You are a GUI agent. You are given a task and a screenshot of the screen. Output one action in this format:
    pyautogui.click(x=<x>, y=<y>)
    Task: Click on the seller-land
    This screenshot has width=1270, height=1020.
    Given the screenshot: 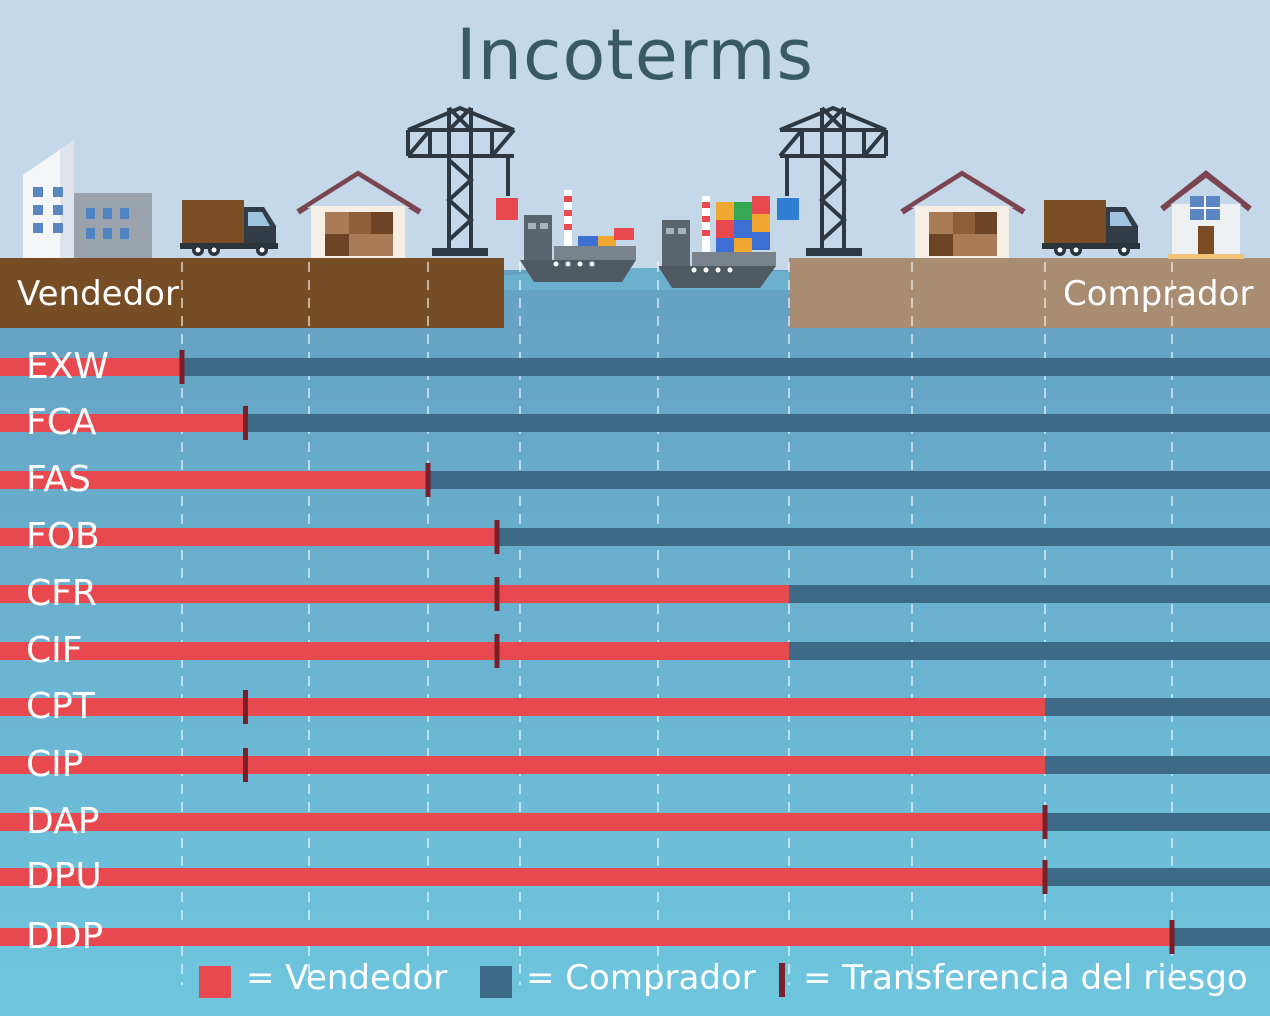 What is the action you would take?
    pyautogui.click(x=252, y=293)
    